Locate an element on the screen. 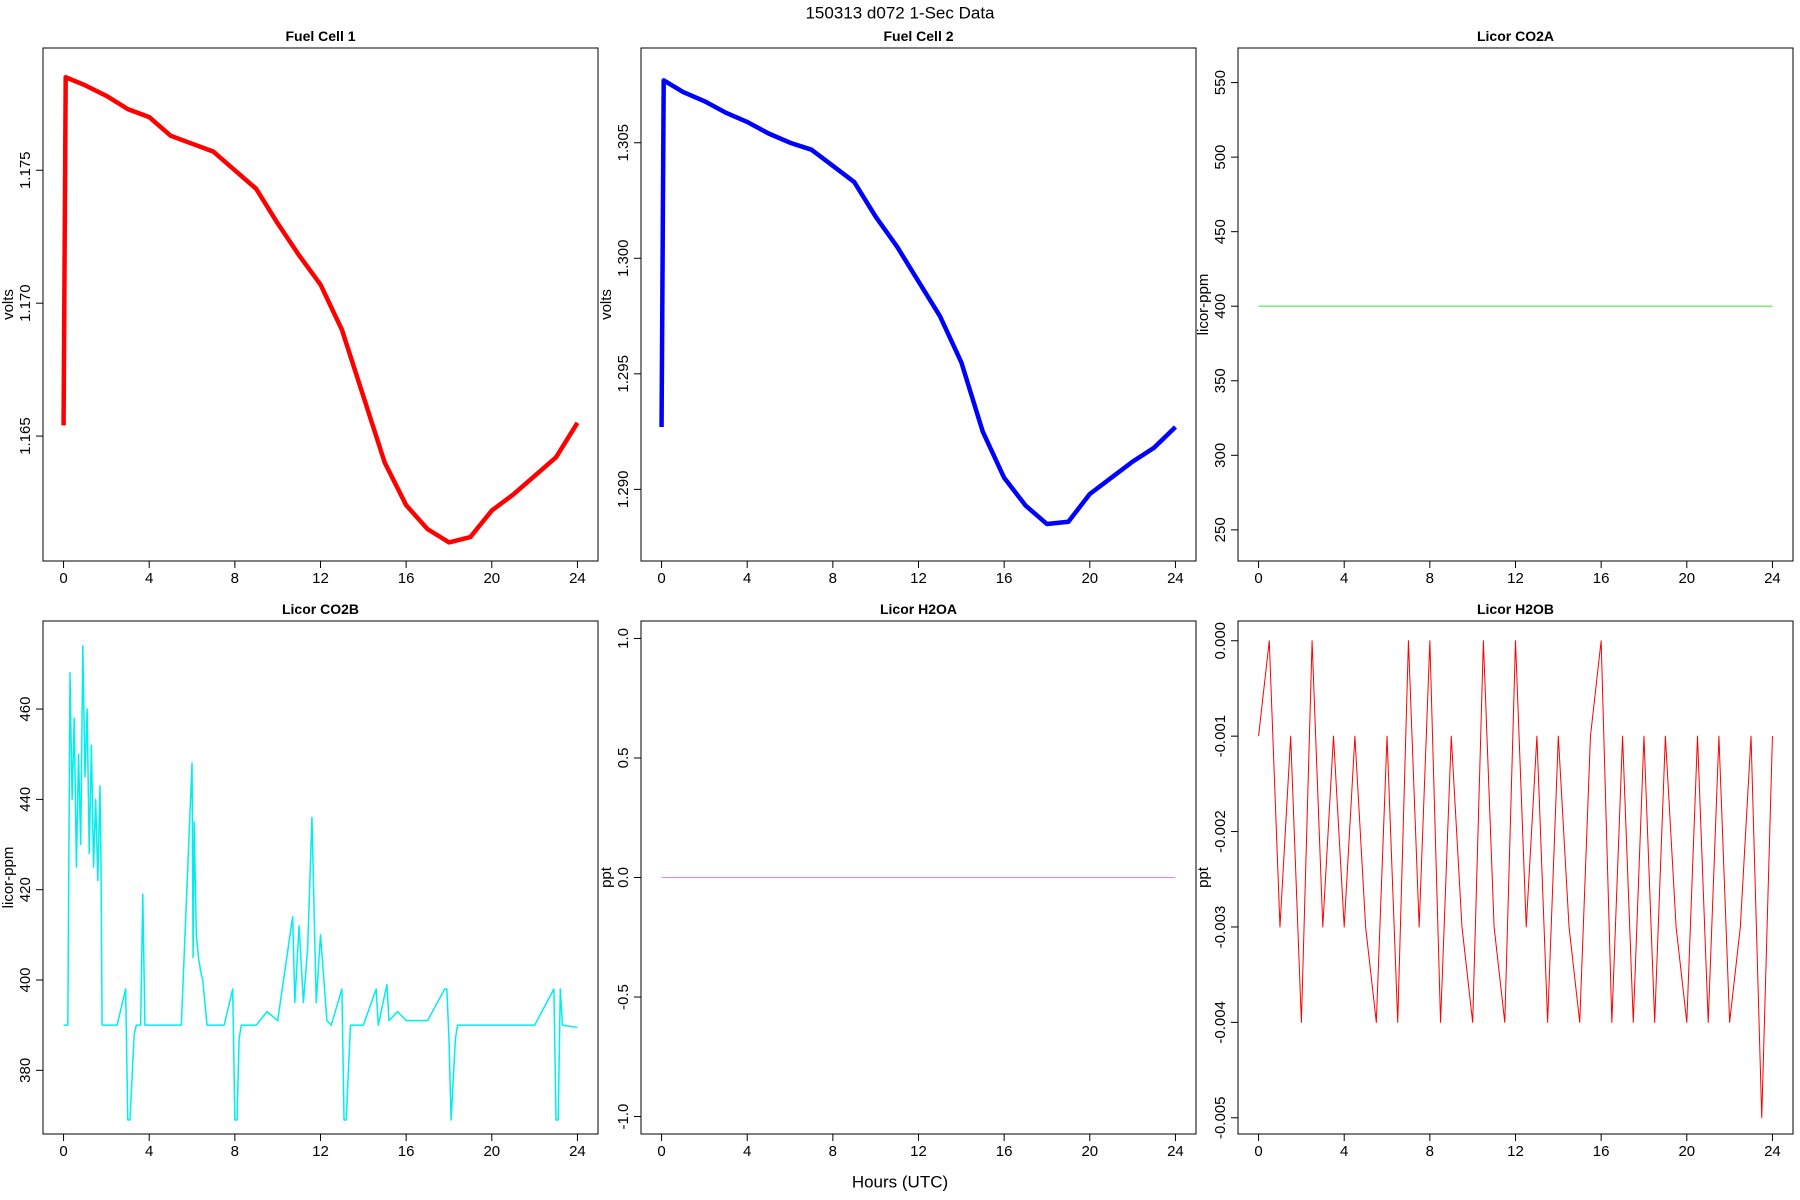 The width and height of the screenshot is (1800, 1200). y-tick-label: -0.003 is located at coordinates (1220, 927).